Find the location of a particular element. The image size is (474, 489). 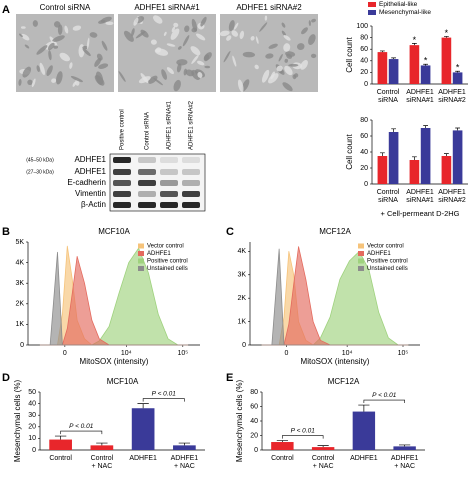

blot-row-label: ADHFE1 is located at coordinates (90, 171).